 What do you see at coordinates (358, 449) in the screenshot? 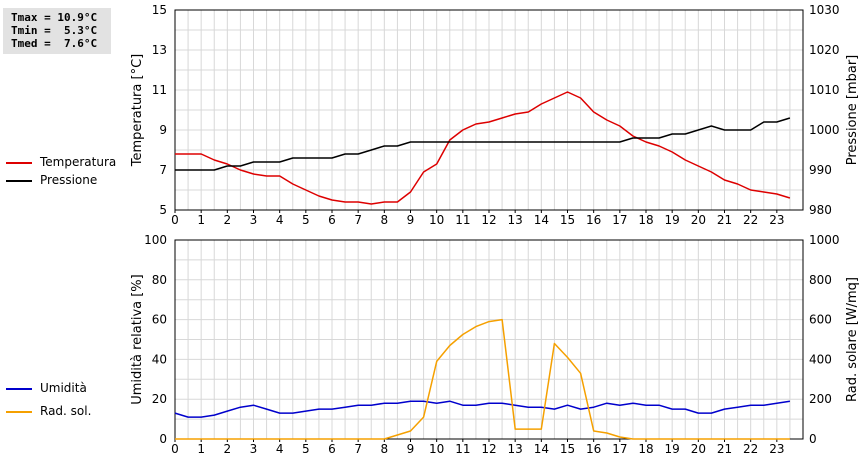
I see `chart2-xtick-label: 7` at bounding box center [358, 449].